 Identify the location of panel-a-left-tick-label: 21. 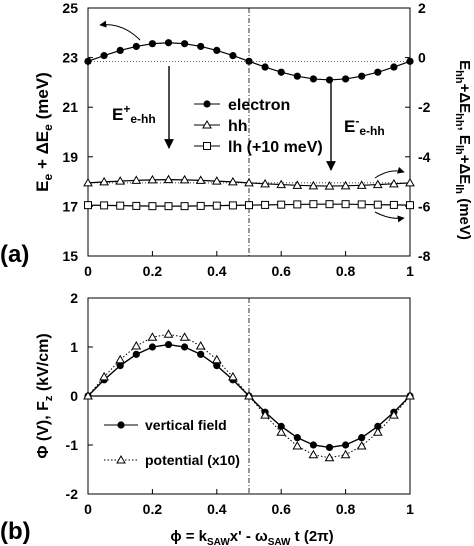
(70, 107).